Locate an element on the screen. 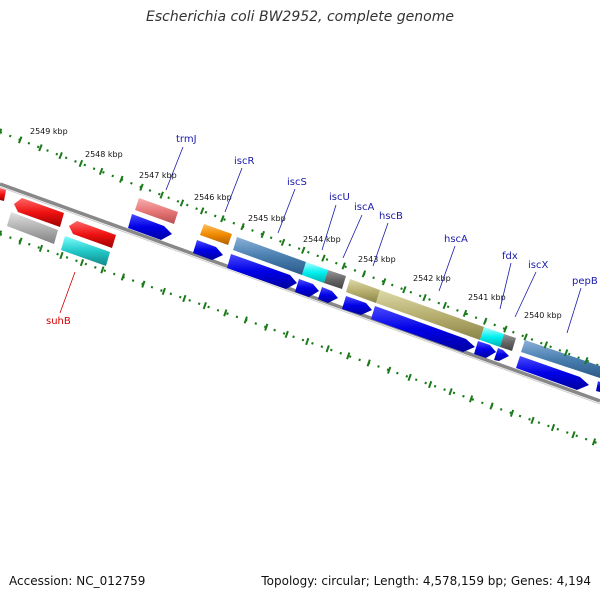 Image resolution: width=600 pixels, height=600 pixels. kbp-label-2540: 2540 kbp is located at coordinates (543, 315).